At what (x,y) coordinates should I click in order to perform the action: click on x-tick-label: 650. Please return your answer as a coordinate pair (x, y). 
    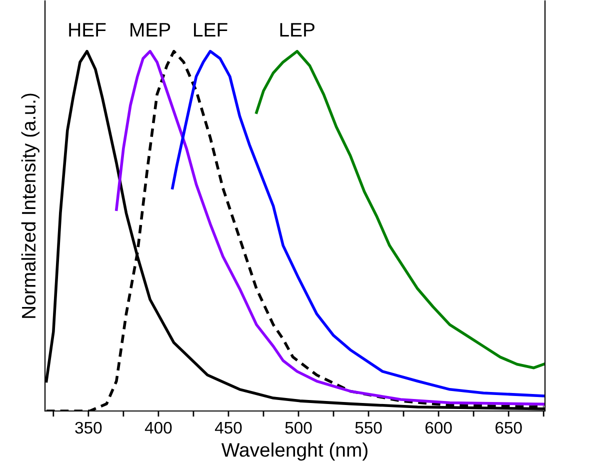
    Looking at the image, I should click on (509, 428).